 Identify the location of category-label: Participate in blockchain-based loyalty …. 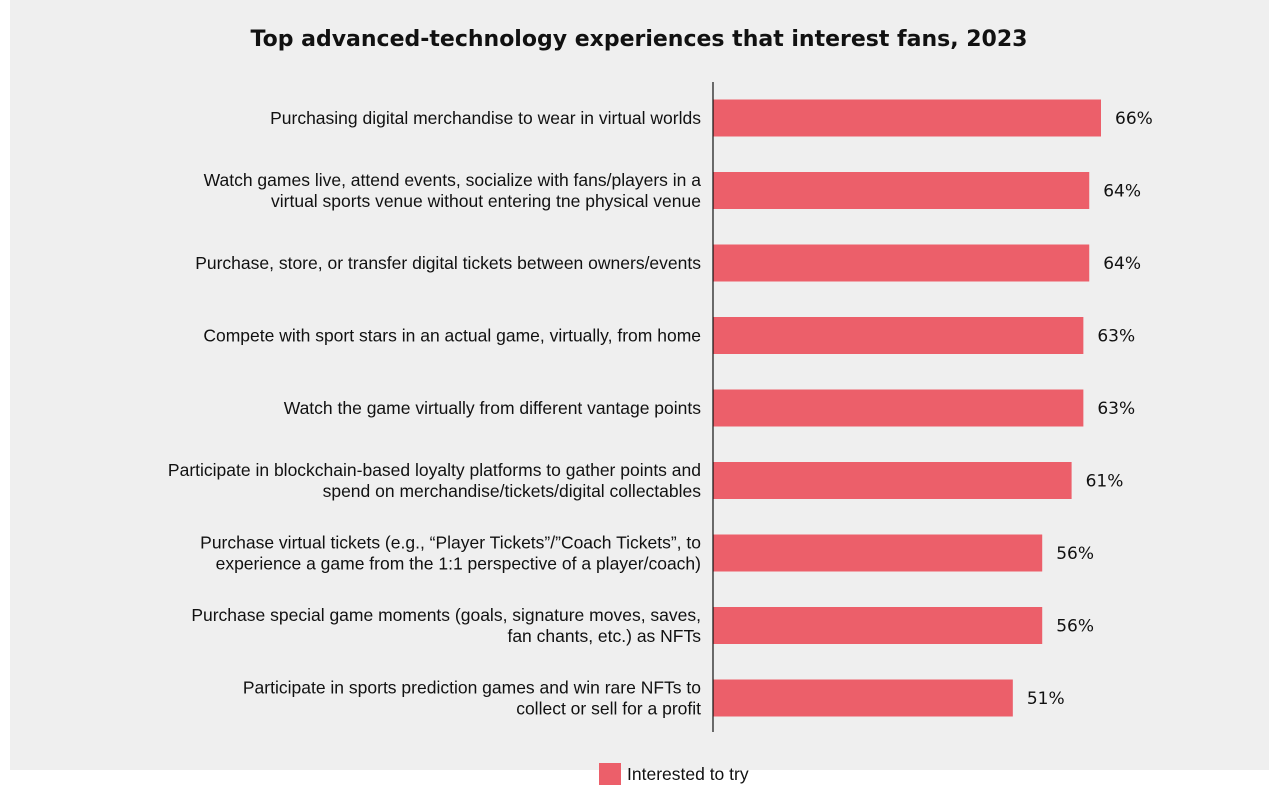
(434, 470).